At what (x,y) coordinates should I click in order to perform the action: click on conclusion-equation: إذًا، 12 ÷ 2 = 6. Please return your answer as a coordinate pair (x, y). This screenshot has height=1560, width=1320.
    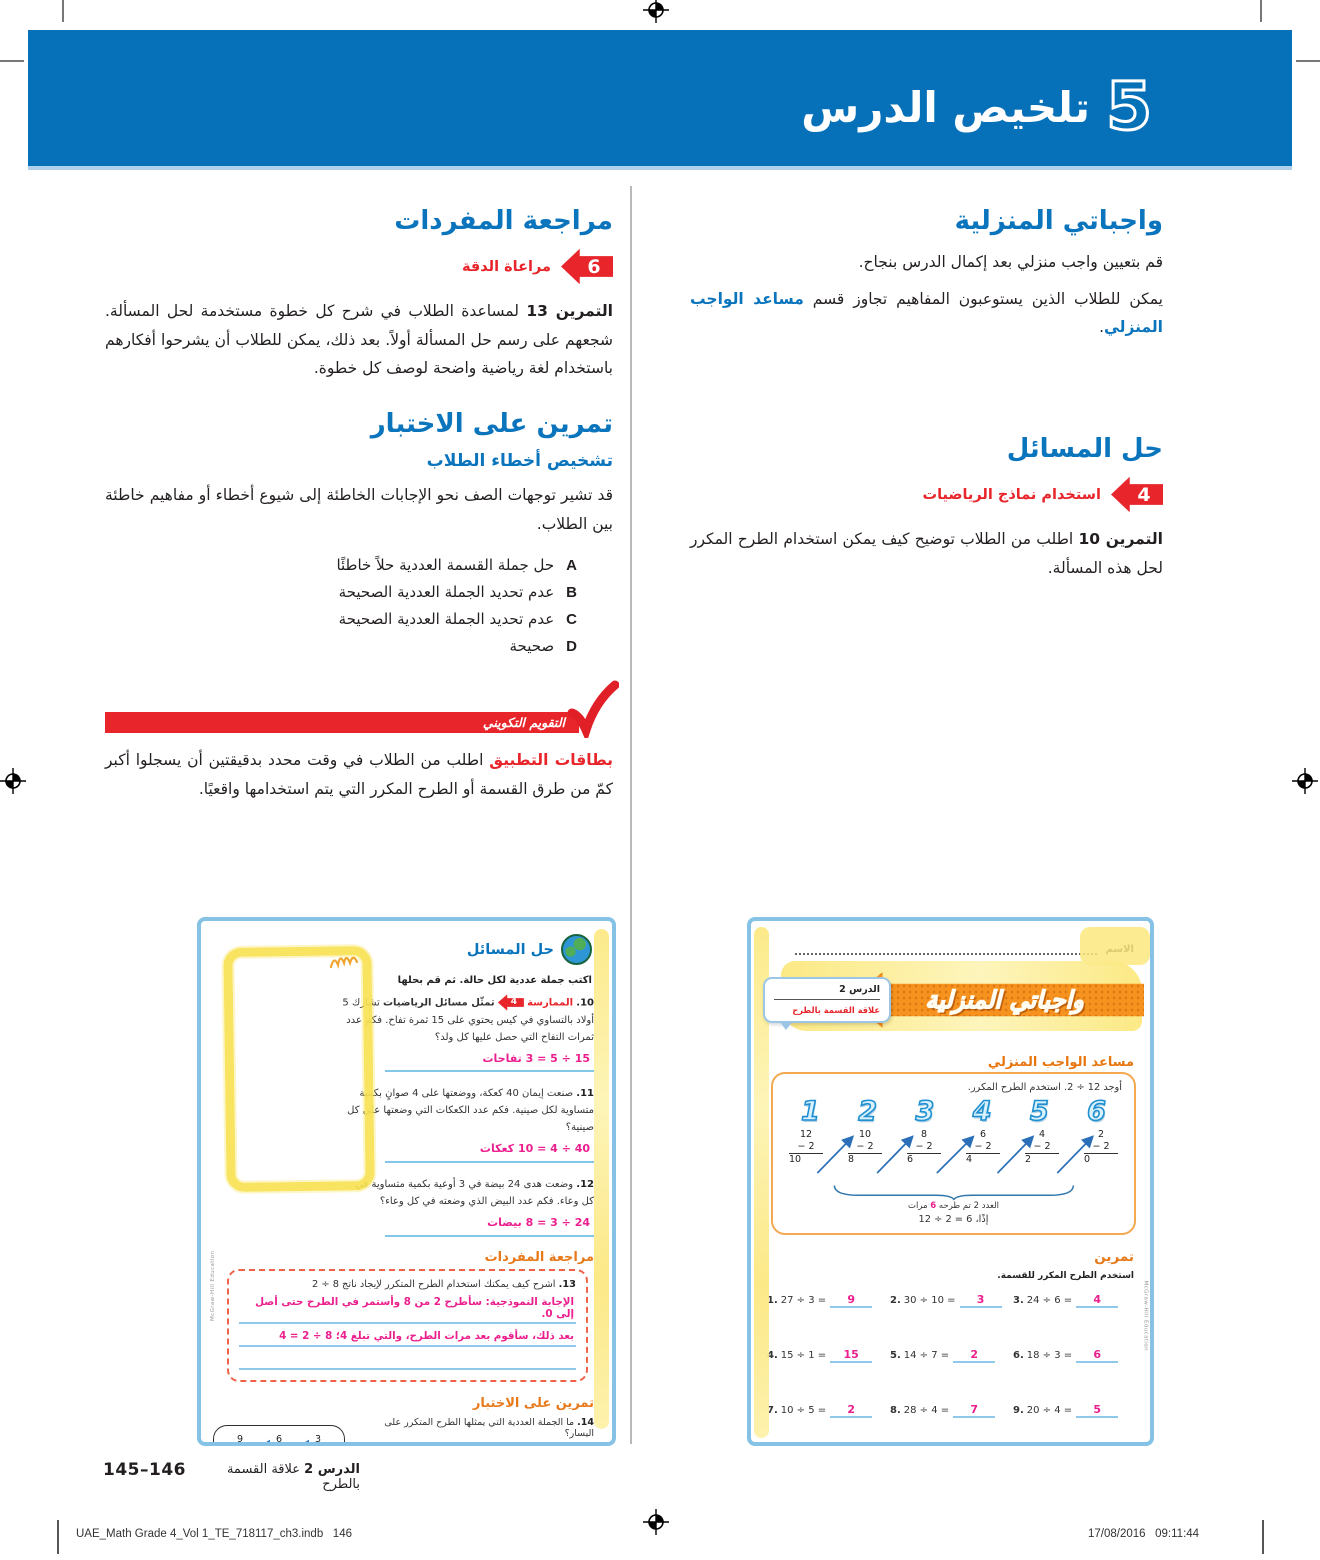
    Looking at the image, I should click on (953, 1219).